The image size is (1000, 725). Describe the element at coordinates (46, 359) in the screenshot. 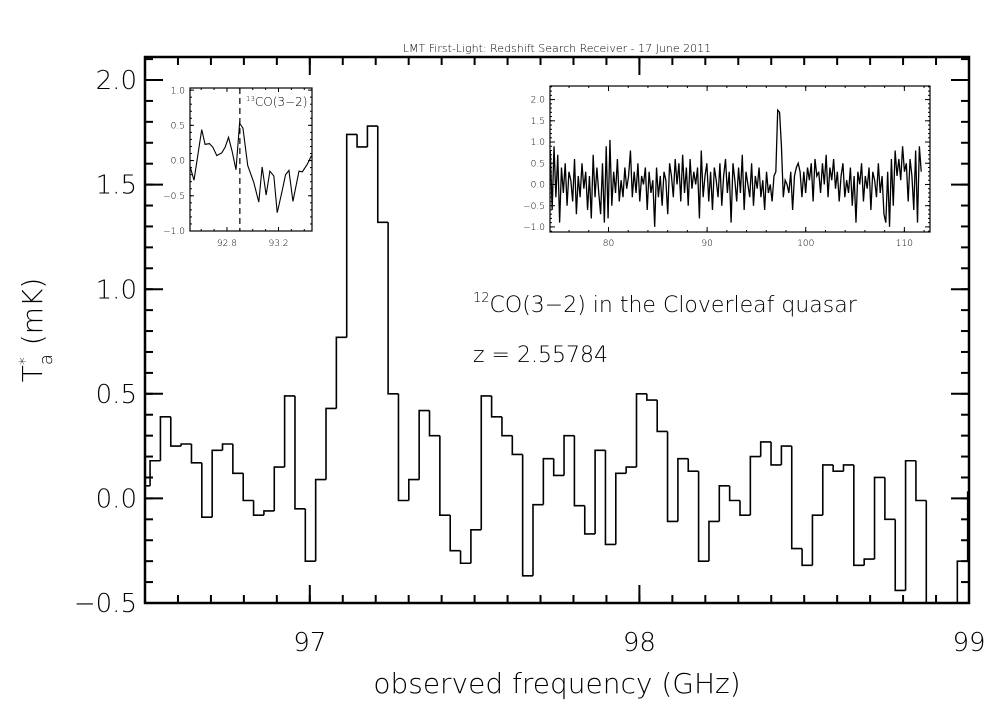

I see `y-axis-label-sub: a` at that location.